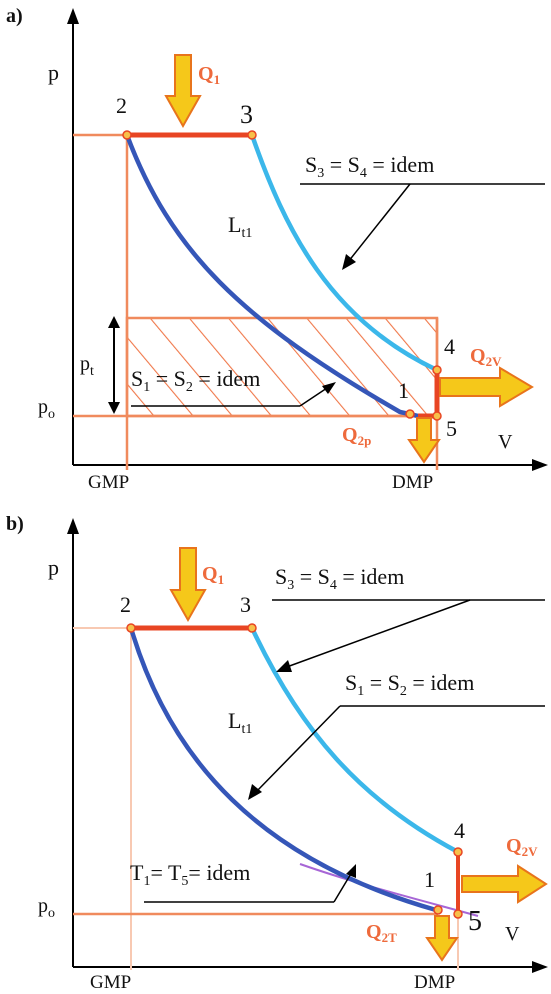  I want to click on panel-a-tag: a), so click(14, 16).